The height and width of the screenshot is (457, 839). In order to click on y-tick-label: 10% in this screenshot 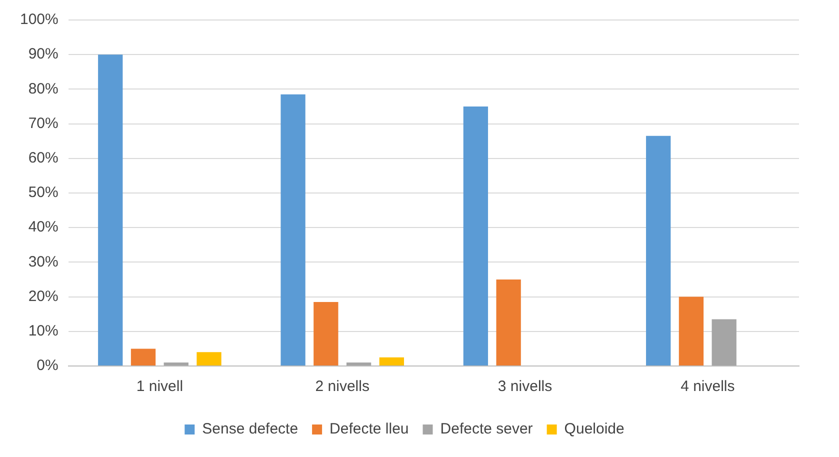, I will do `click(43, 331)`.